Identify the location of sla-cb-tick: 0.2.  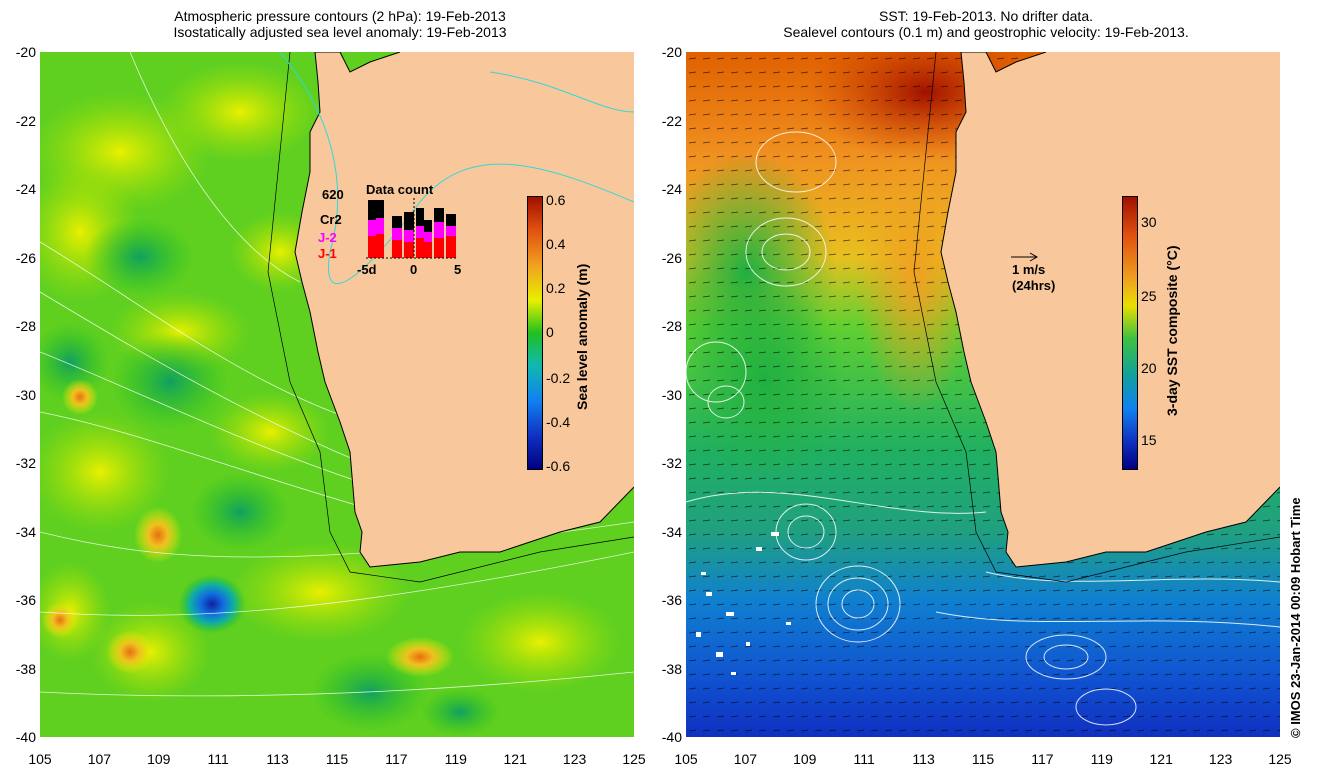
(556, 288).